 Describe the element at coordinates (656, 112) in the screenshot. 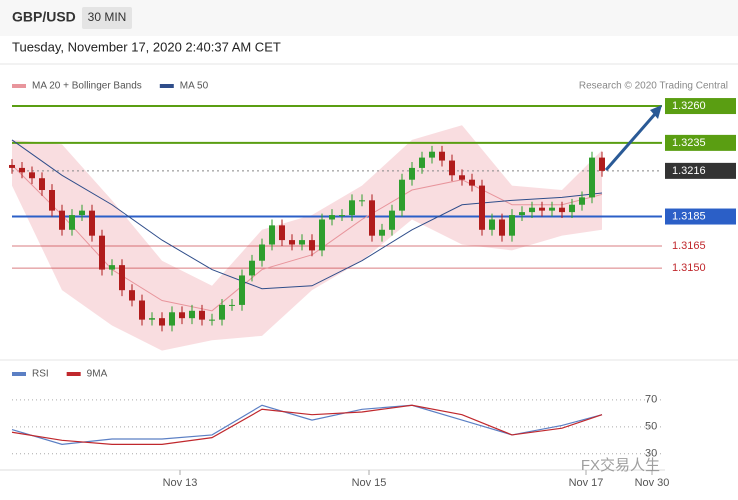

I see `arrow-head` at that location.